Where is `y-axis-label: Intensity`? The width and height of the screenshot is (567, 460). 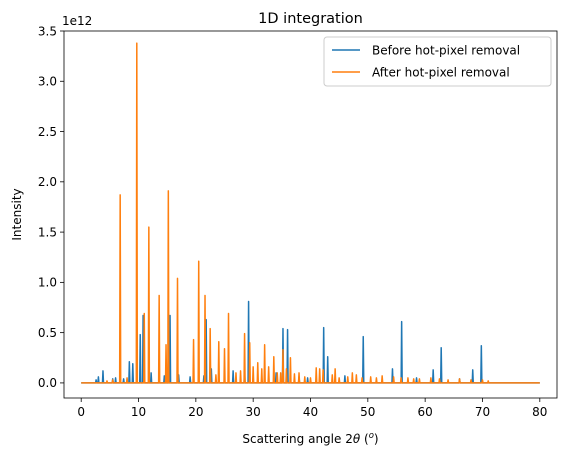 y-axis-label: Intensity is located at coordinates (17, 214).